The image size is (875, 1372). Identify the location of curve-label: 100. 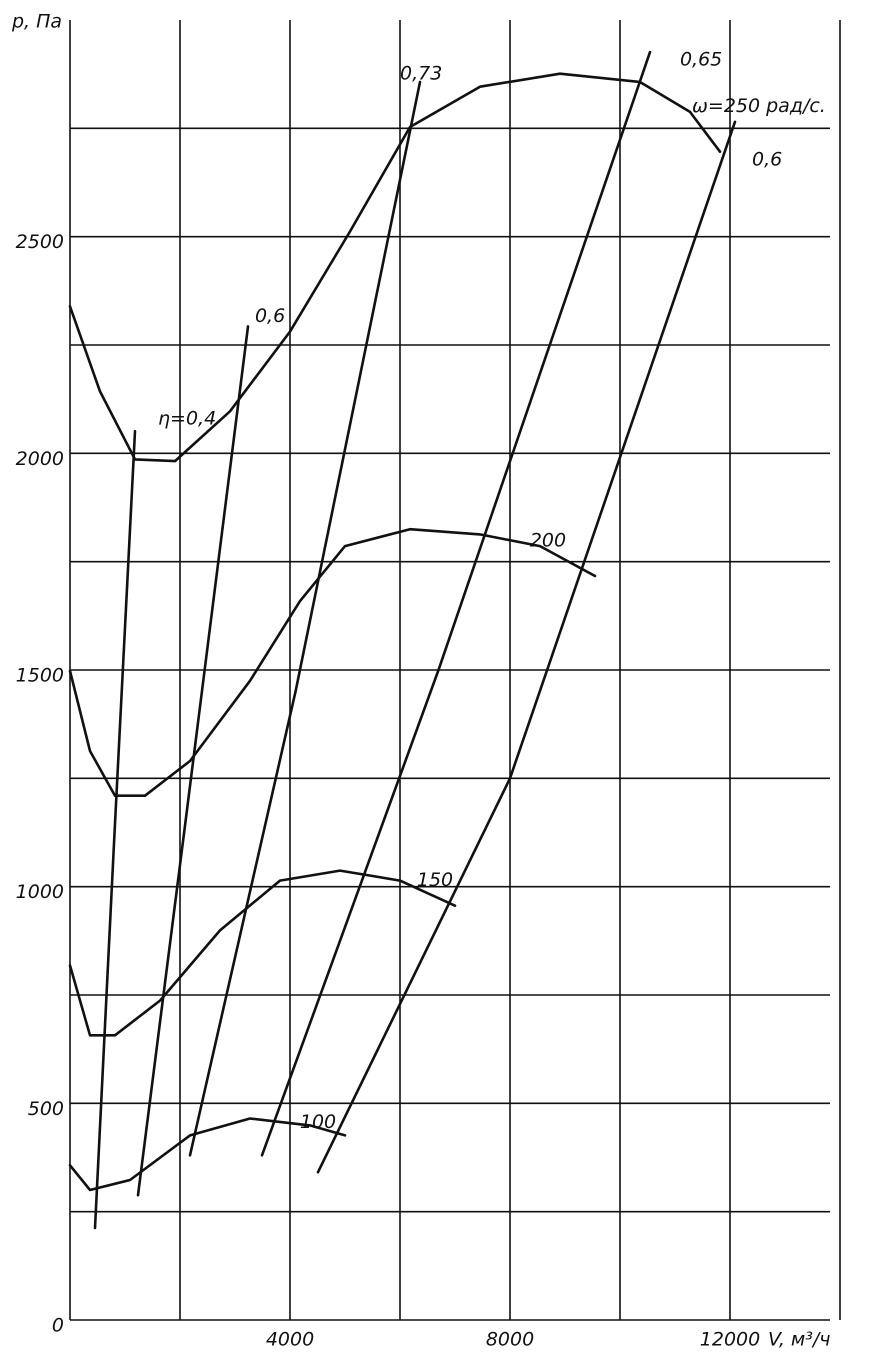
(318, 1122).